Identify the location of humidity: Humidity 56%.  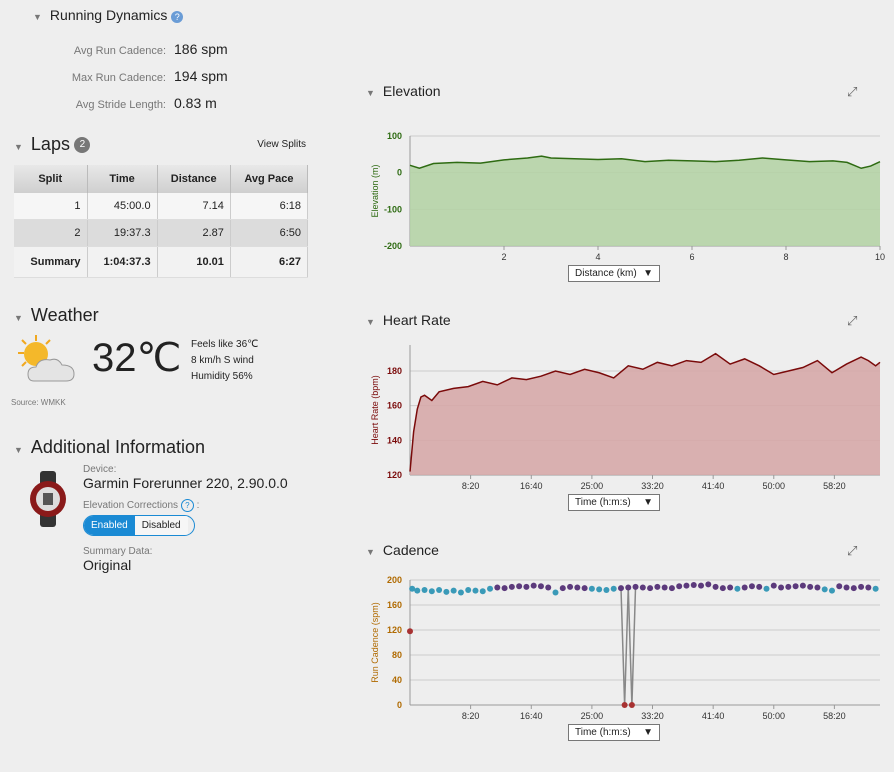
(222, 376).